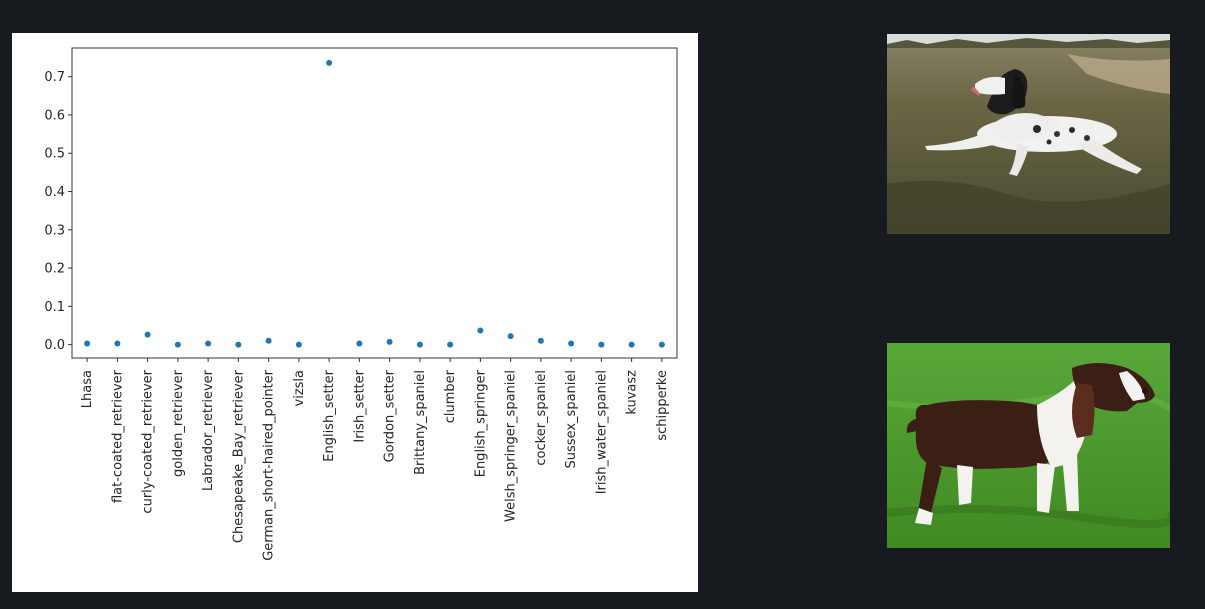  I want to click on x-tick-label: cocker_spaniel, so click(541, 418).